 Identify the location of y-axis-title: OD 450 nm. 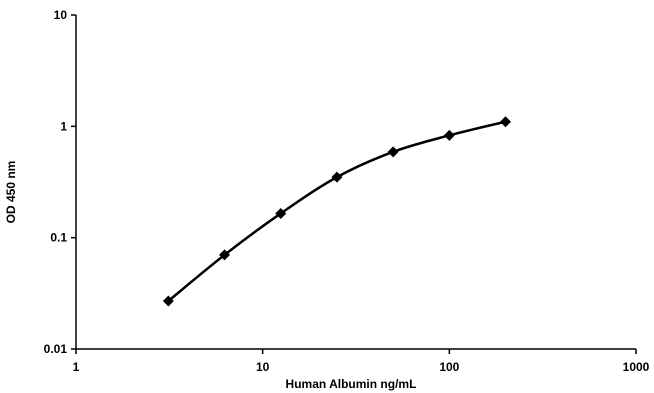
(11, 192).